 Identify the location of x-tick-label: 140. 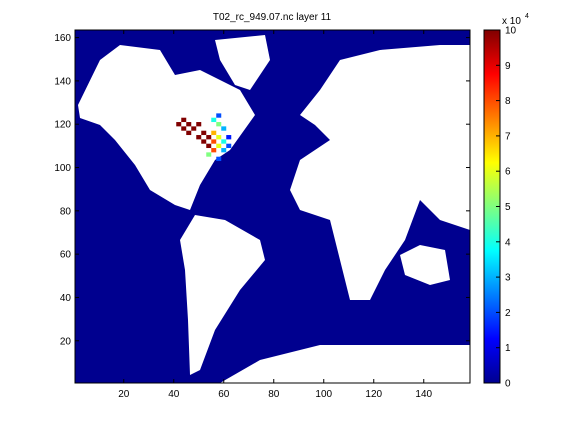
(423, 394).